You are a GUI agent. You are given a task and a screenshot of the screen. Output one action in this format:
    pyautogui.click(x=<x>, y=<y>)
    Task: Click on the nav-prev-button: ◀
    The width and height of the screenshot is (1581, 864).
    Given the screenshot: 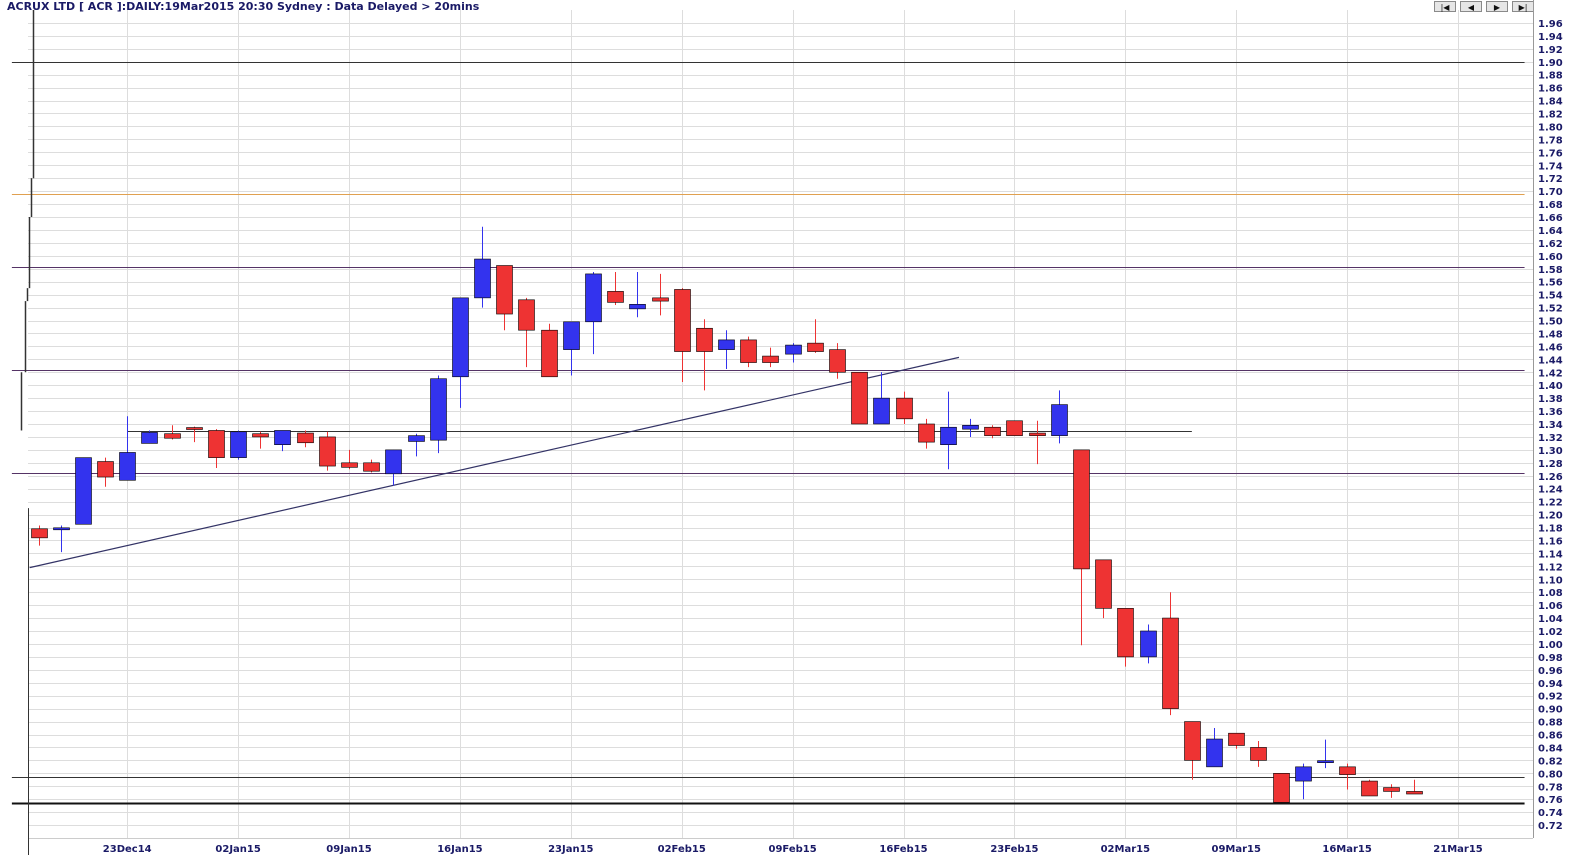 What is the action you would take?
    pyautogui.click(x=1471, y=6)
    